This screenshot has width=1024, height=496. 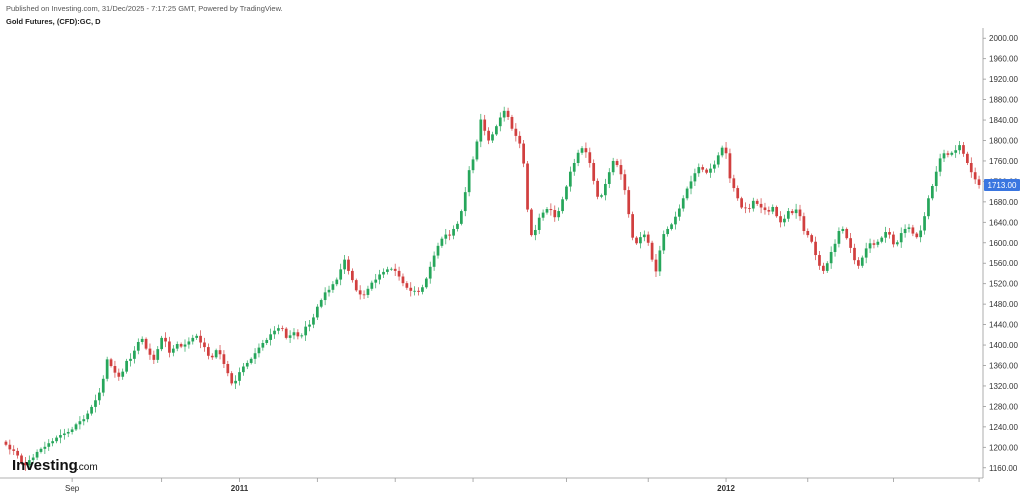 What do you see at coordinates (1003, 284) in the screenshot?
I see `price-axis-label: 1520.00` at bounding box center [1003, 284].